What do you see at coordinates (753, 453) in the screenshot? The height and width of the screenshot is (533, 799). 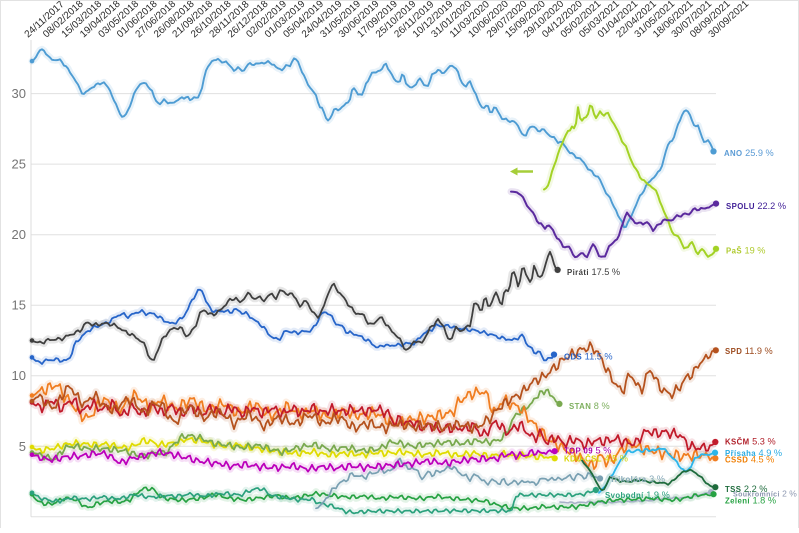 I see `svg-text: Přísaha 4.9 %` at bounding box center [753, 453].